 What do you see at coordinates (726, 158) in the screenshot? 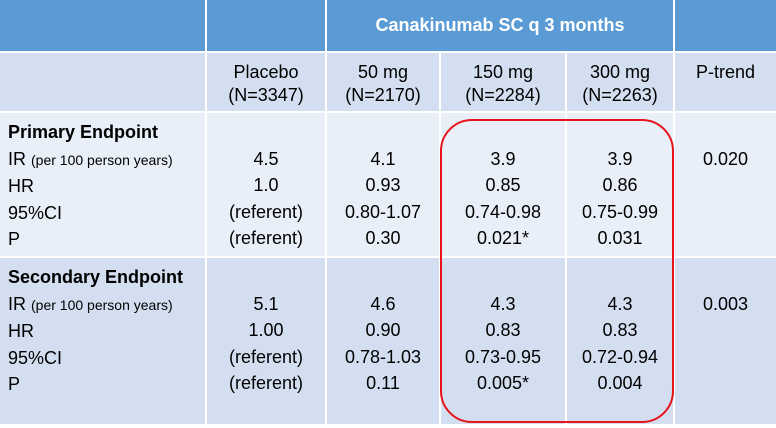
I see `ptrend-value: 0.020` at bounding box center [726, 158].